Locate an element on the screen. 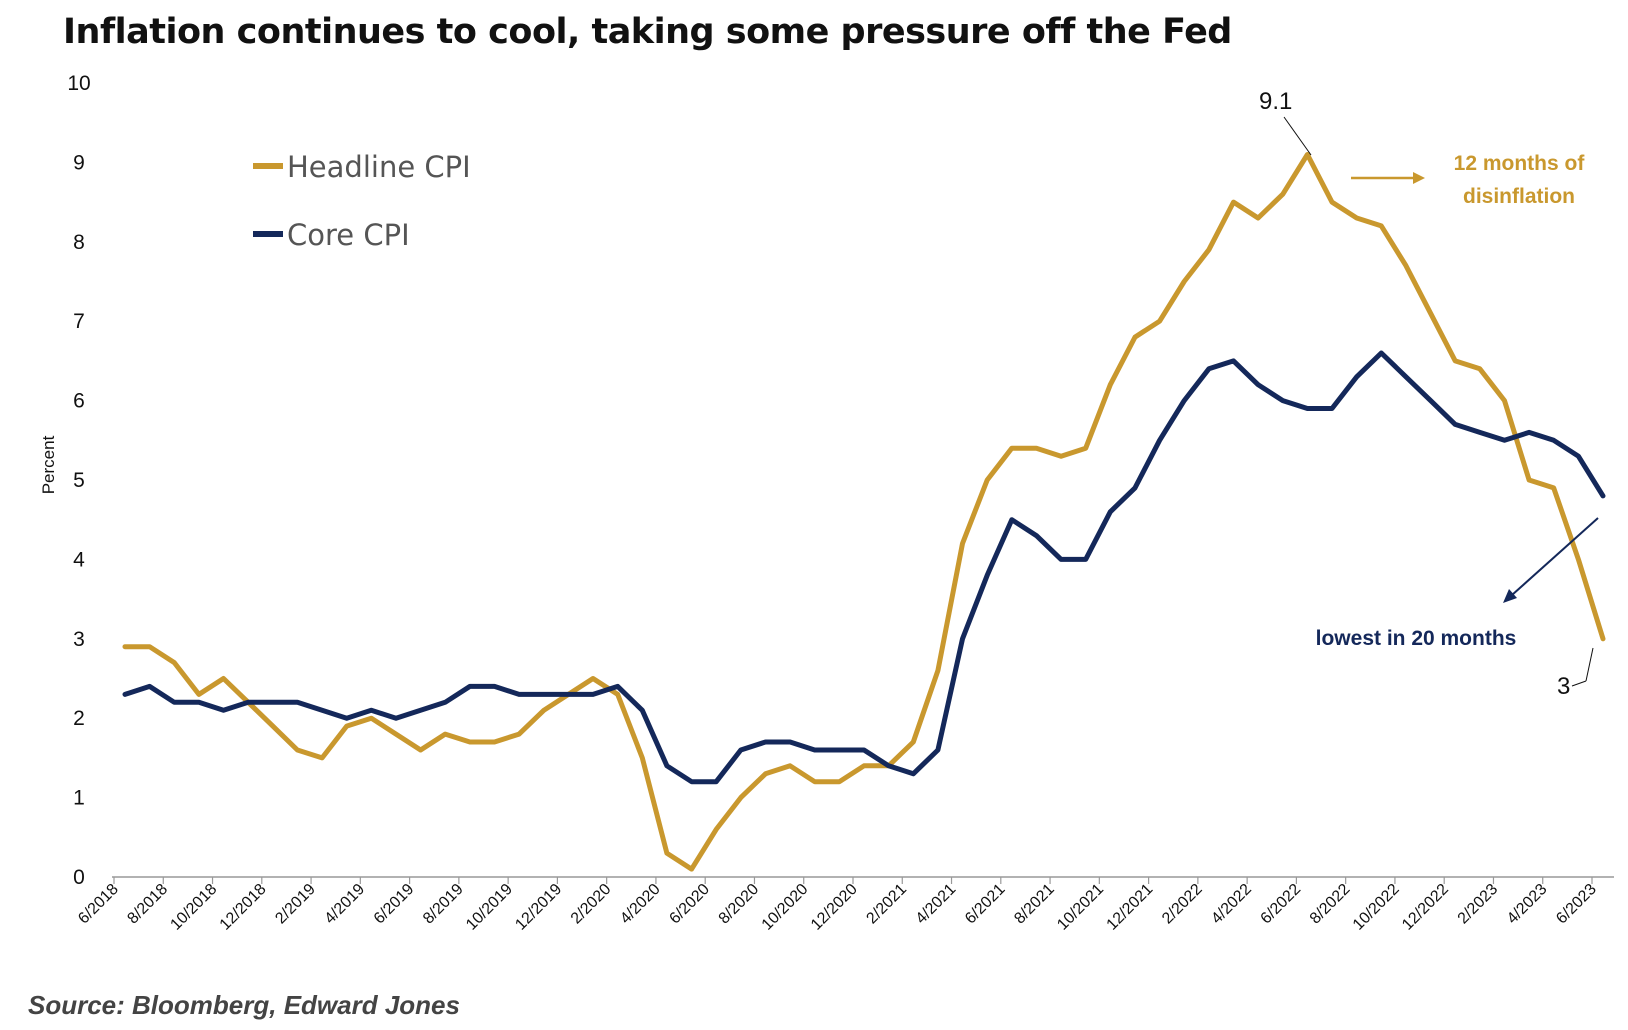  y-tick-label: 2 is located at coordinates (79, 718).